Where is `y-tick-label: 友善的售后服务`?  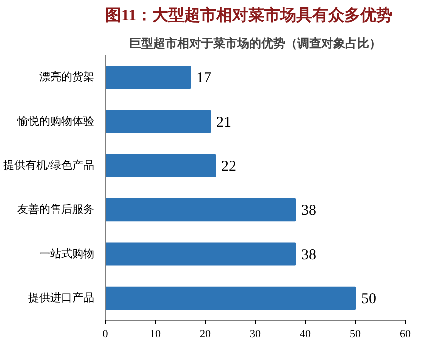 y-tick-label: 友善的售后服务 is located at coordinates (56, 209).